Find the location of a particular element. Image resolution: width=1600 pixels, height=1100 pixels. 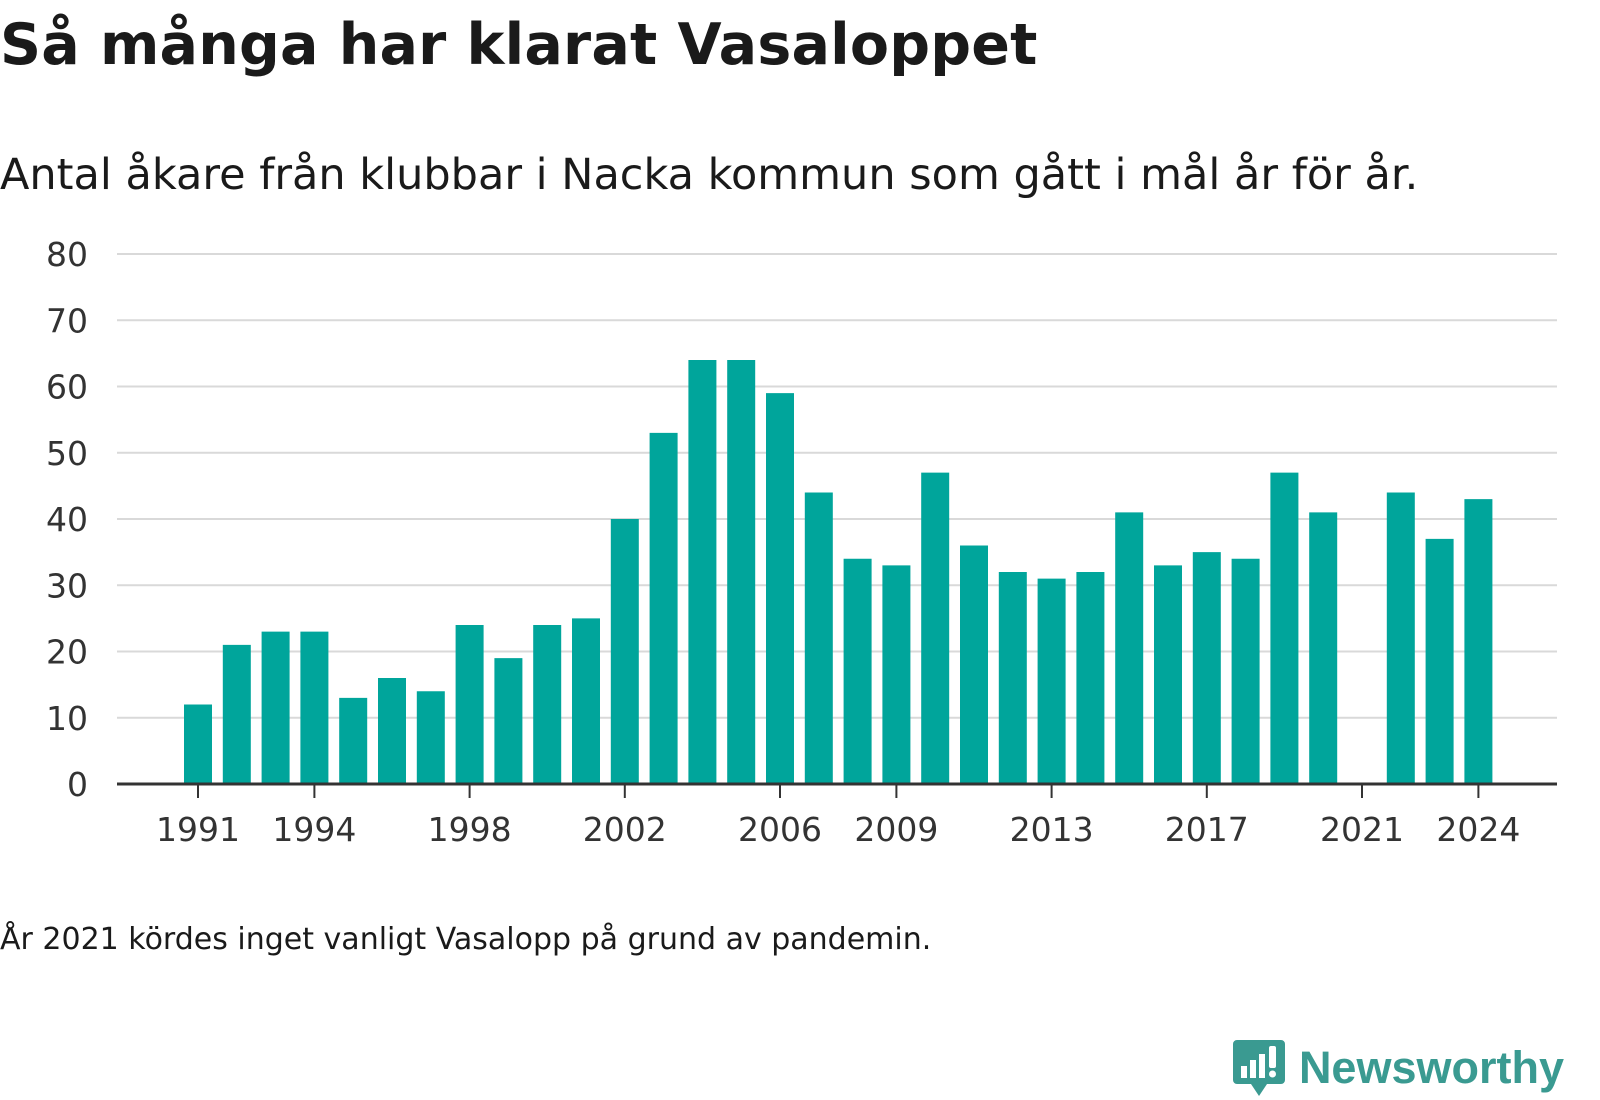

bar-2004 is located at coordinates (702, 572).